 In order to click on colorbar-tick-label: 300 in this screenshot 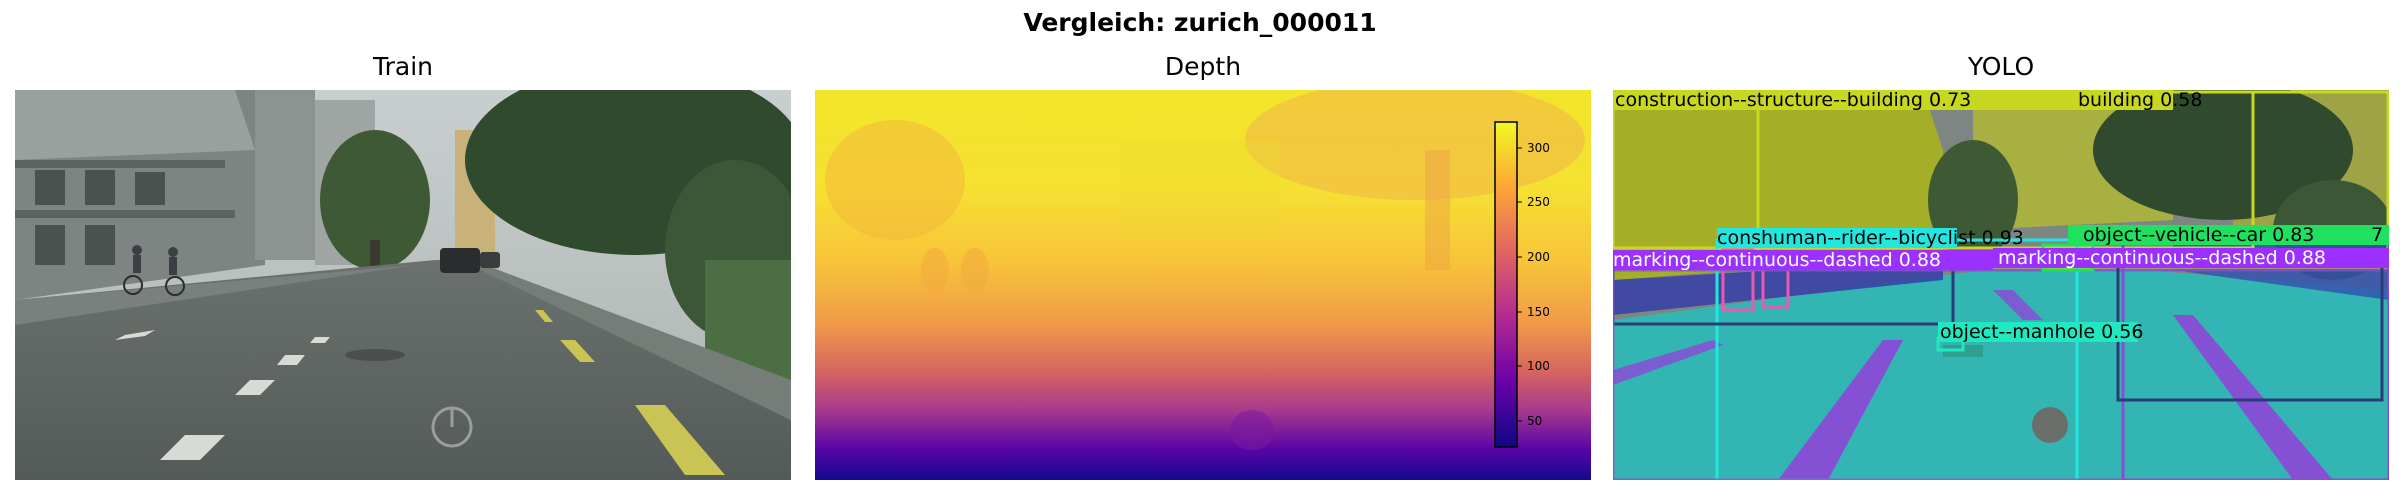, I will do `click(1538, 148)`.